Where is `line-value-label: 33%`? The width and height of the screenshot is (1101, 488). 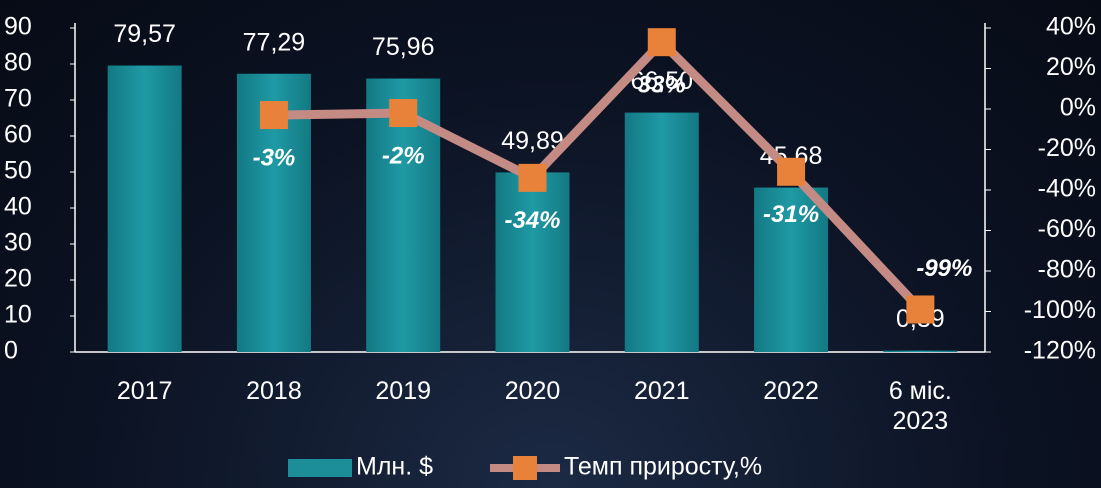
line-value-label: 33% is located at coordinates (662, 85).